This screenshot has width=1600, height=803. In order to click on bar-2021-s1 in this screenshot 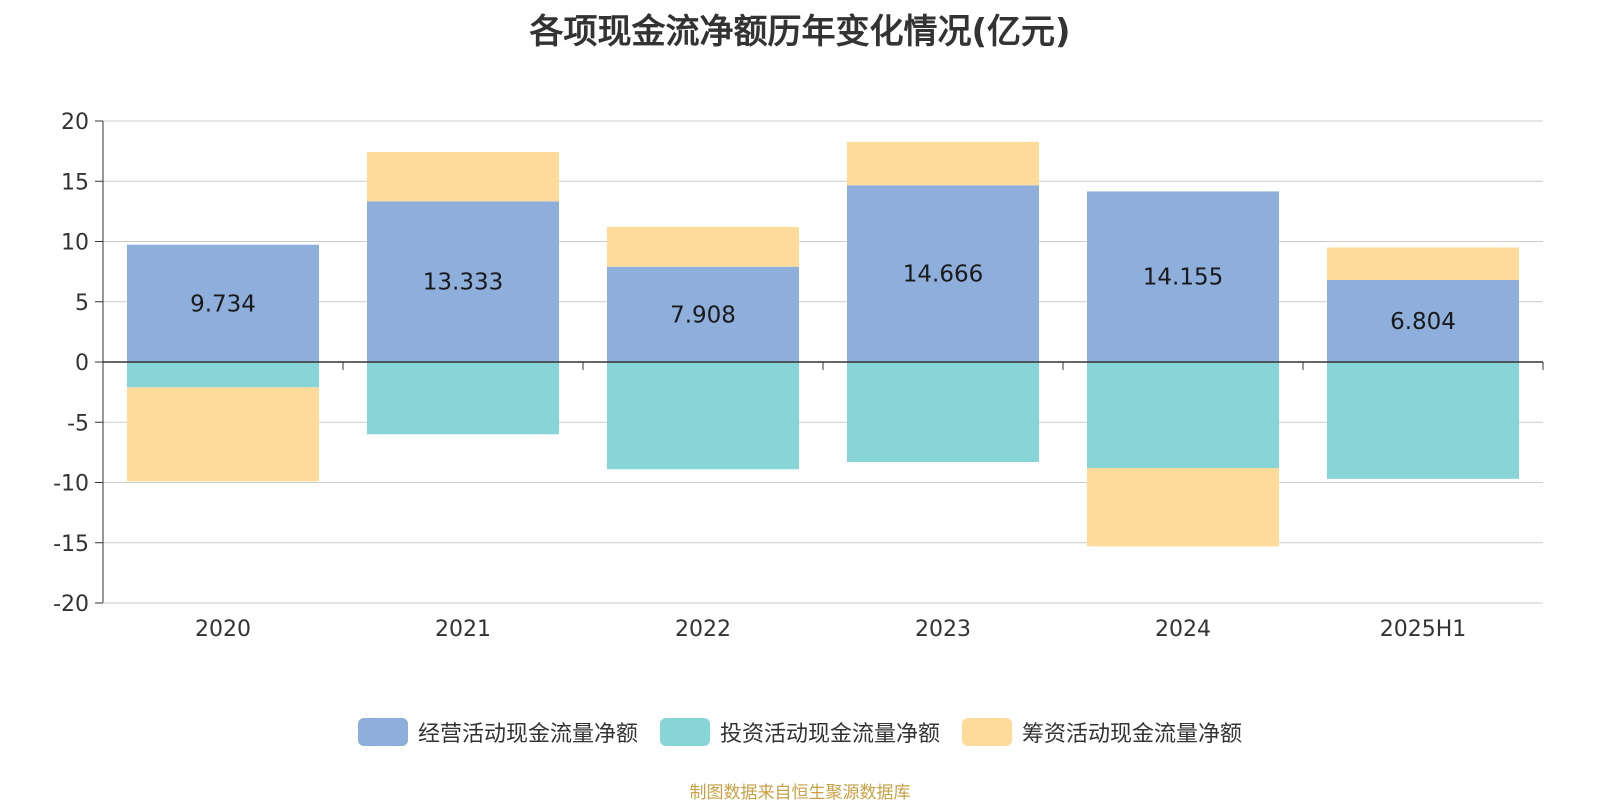, I will do `click(463, 398)`.